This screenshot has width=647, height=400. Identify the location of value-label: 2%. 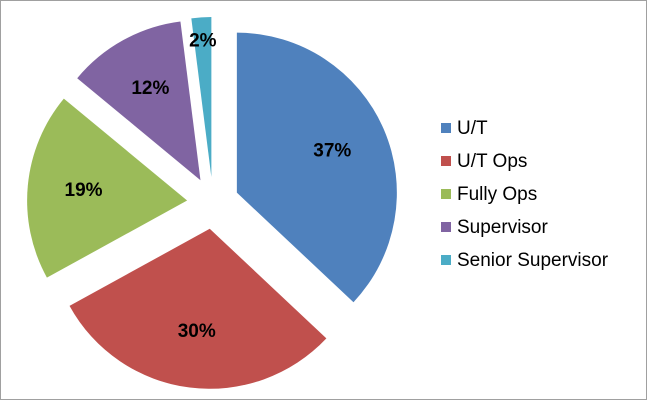
(203, 40).